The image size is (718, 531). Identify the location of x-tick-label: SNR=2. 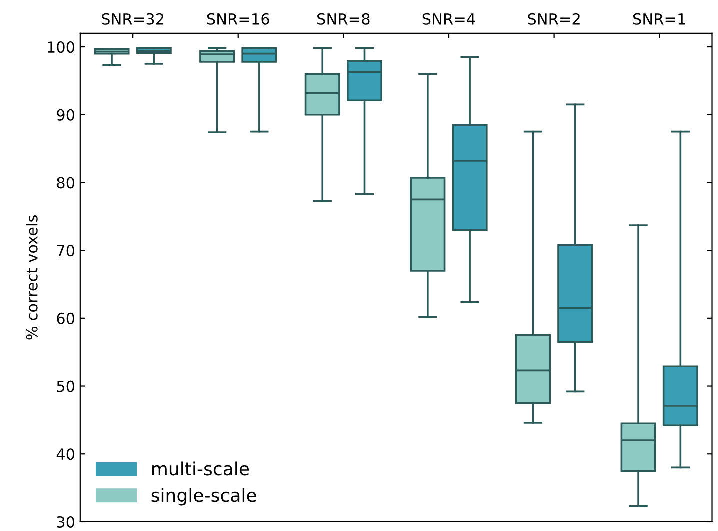
(554, 19).